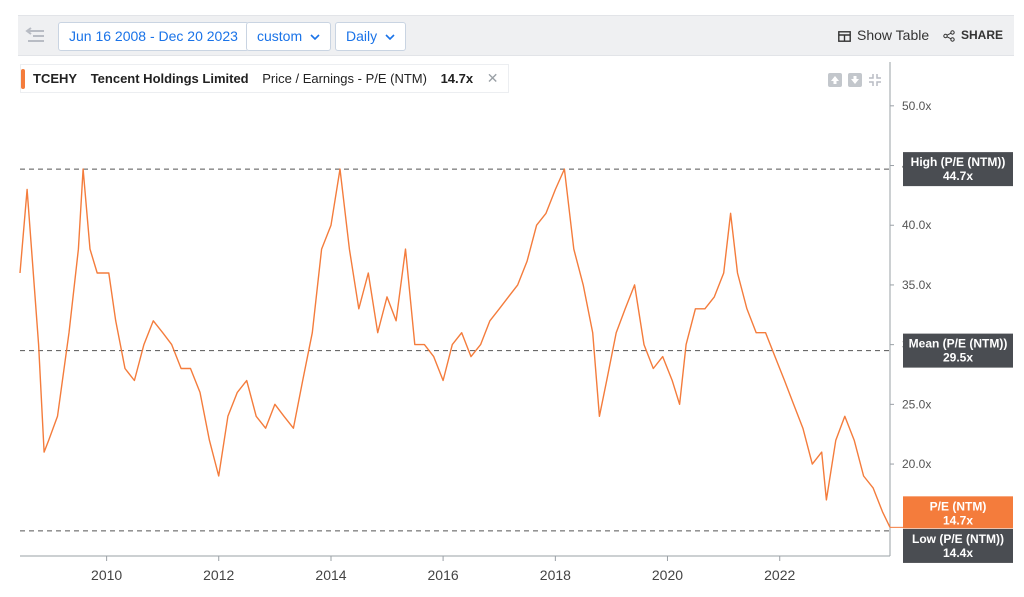  Describe the element at coordinates (916, 464) in the screenshot. I see `y-tick-label: 20.0x` at that location.